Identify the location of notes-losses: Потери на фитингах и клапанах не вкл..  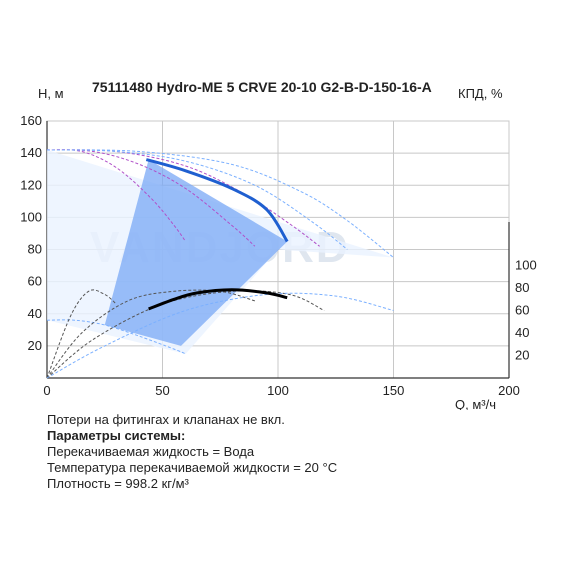
(166, 419).